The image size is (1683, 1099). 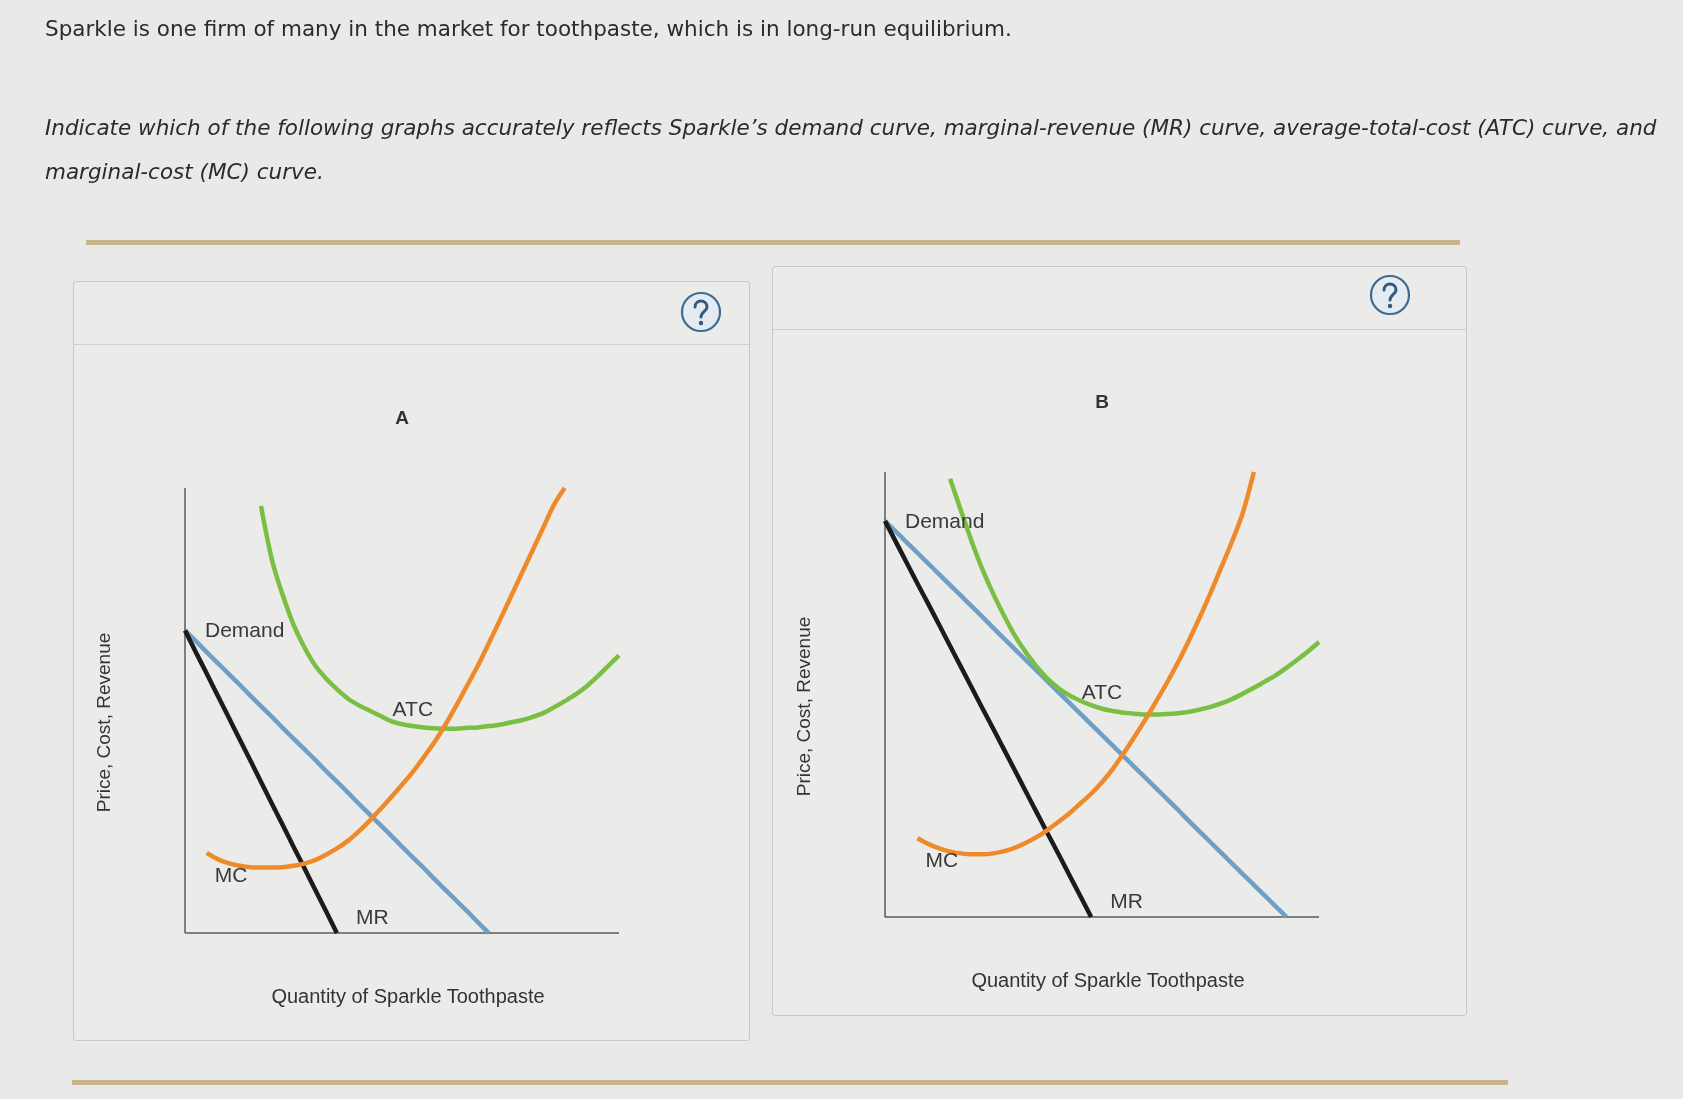 I want to click on chart-title: A, so click(x=402, y=417).